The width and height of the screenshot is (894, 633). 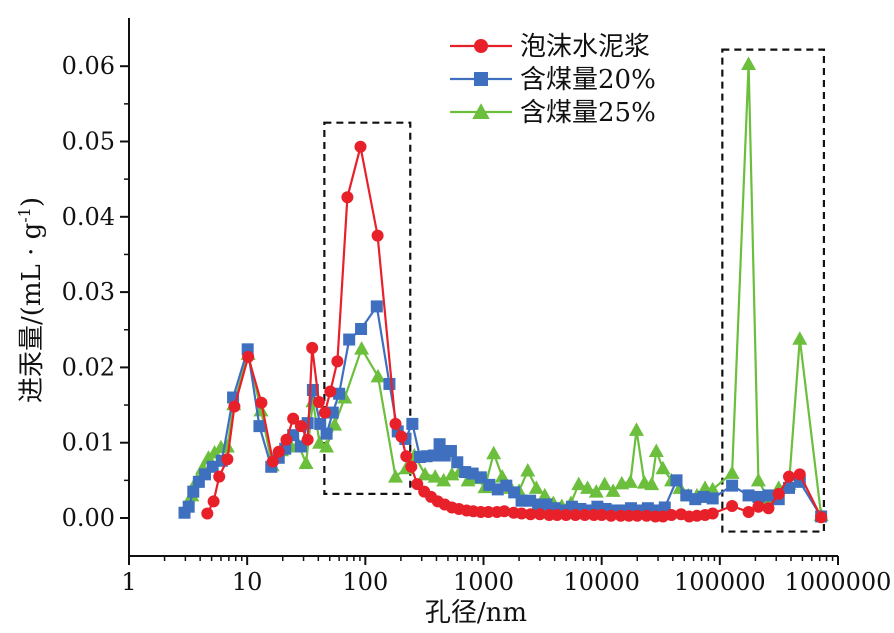 I want to click on legend-label: 泡沫水泥浆, so click(x=585, y=47).